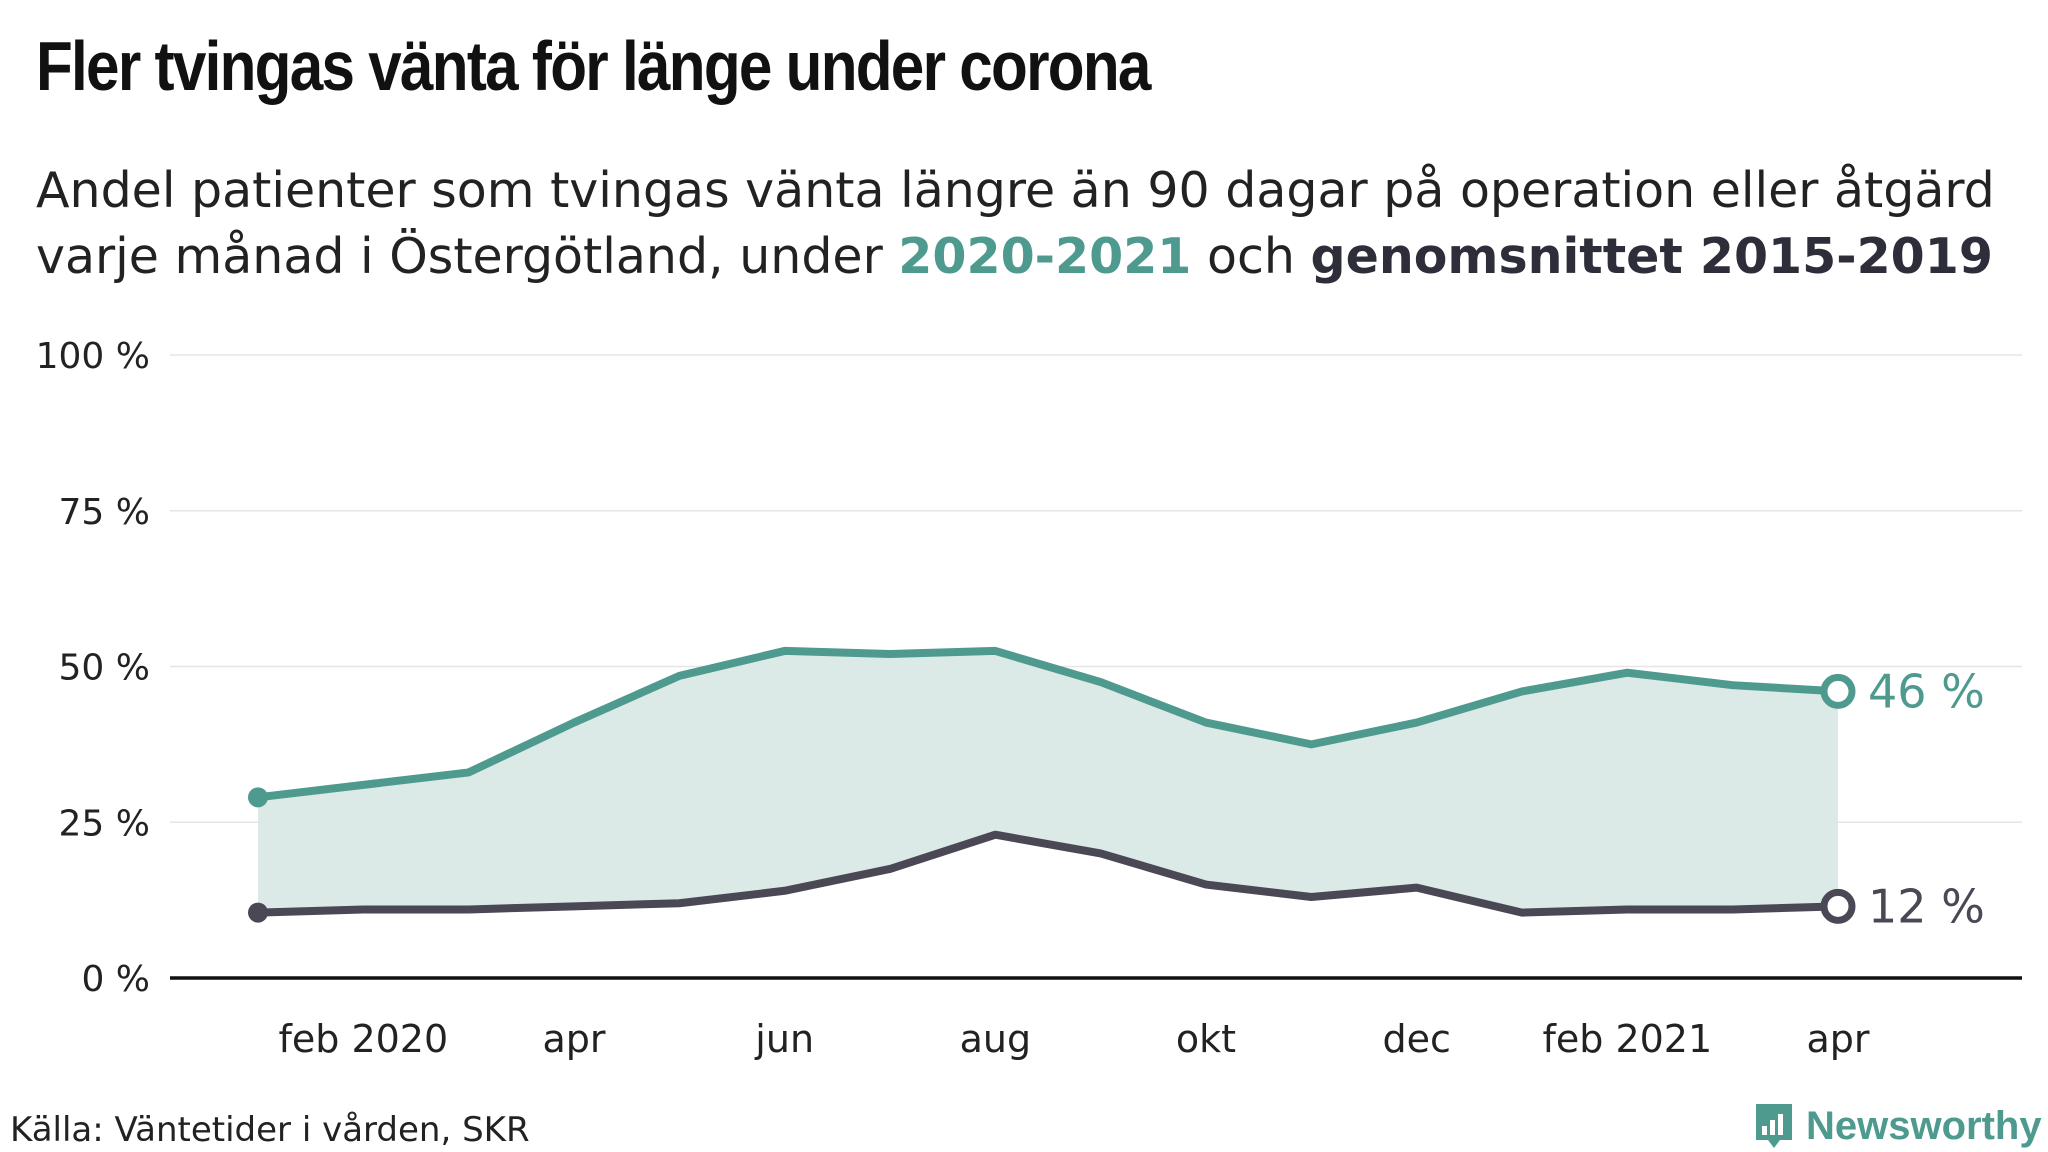 The image size is (2048, 1152). Describe the element at coordinates (104, 512) in the screenshot. I see `y-tick-label: 75 %` at that location.